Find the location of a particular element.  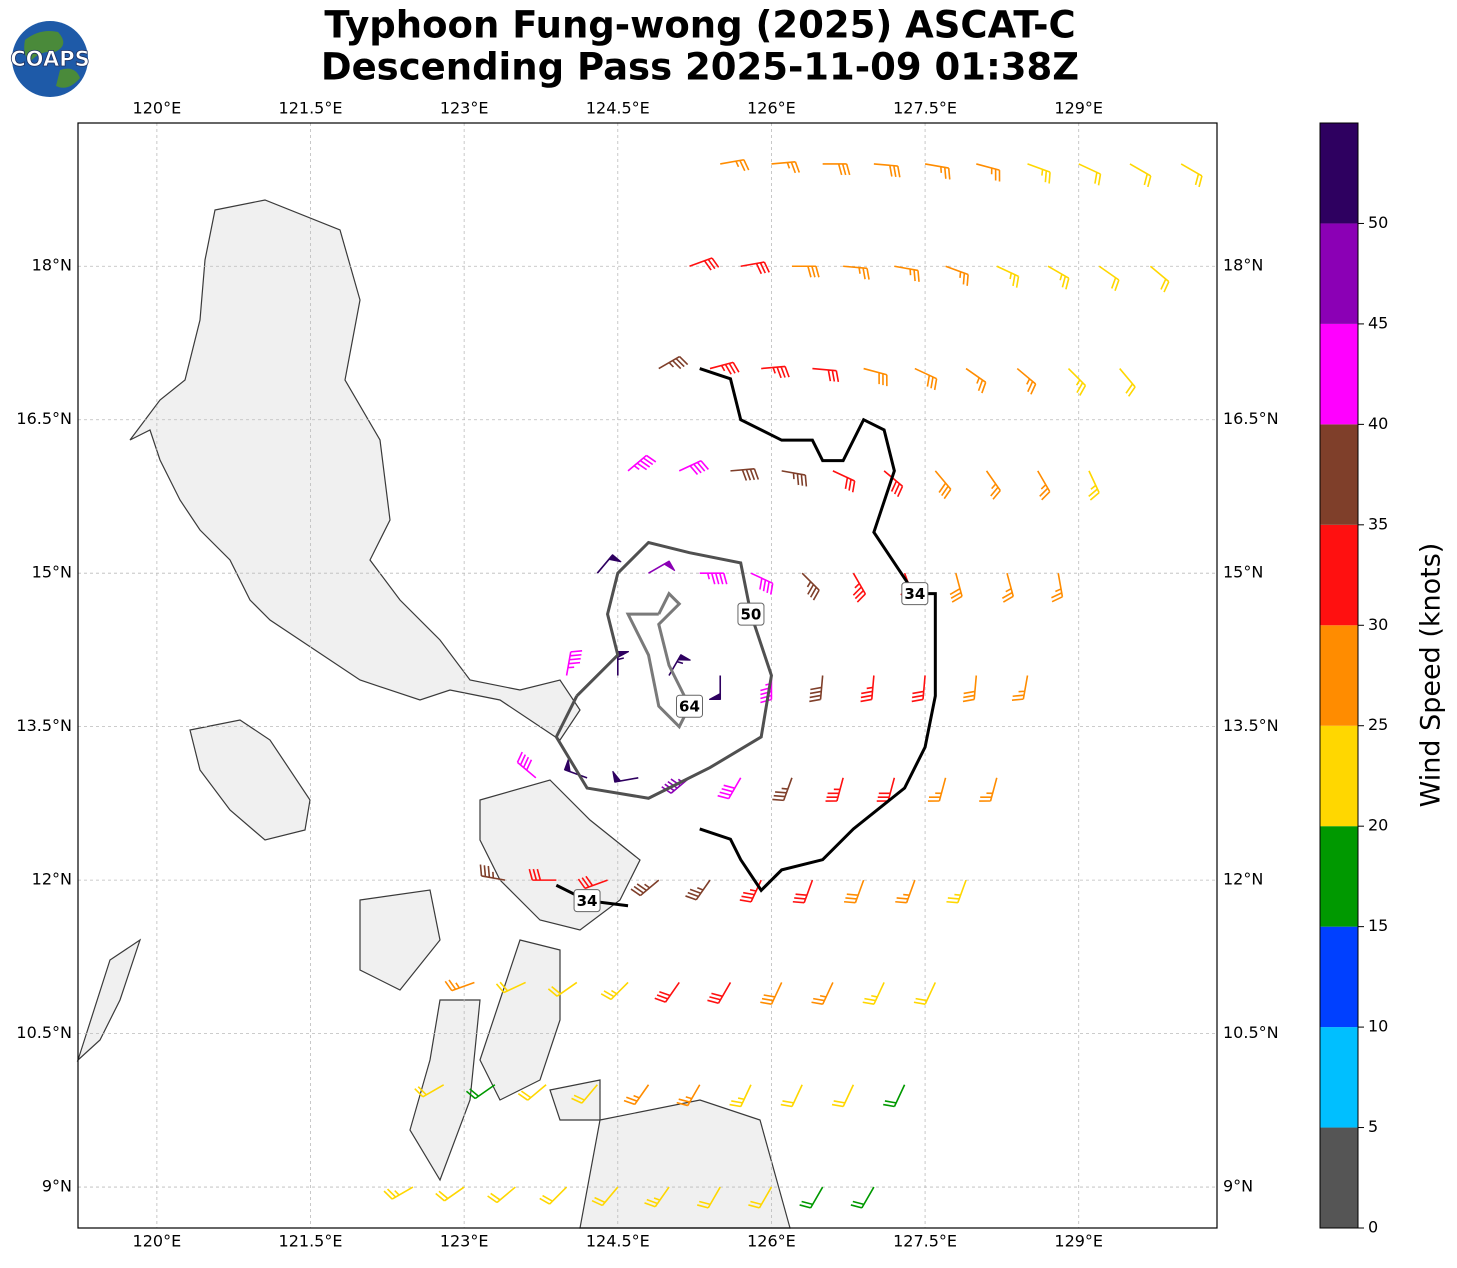

wind-contour is located at coordinates (663, 670).